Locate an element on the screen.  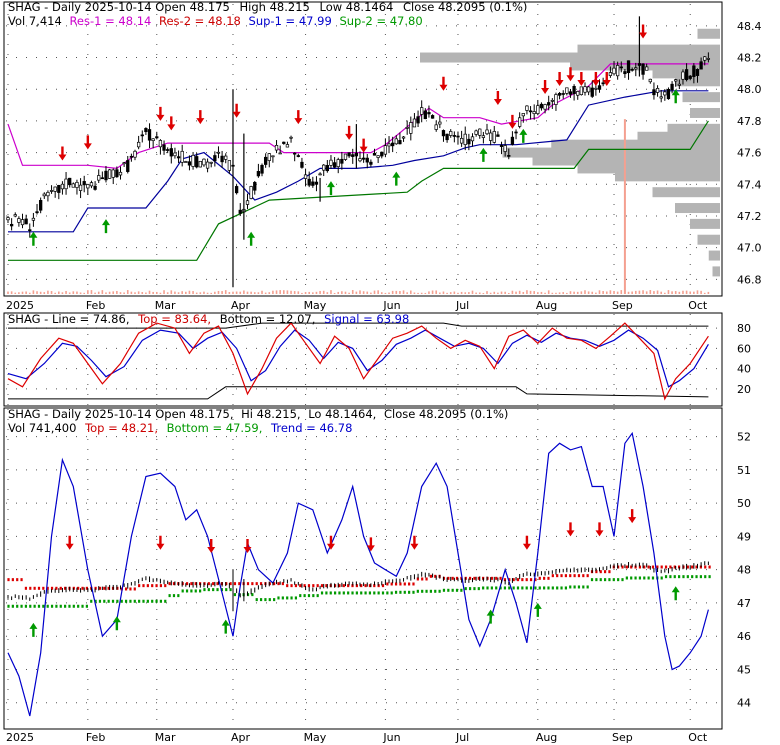
stoch-header-signal: Signal = 63.98 is located at coordinates (366, 319).